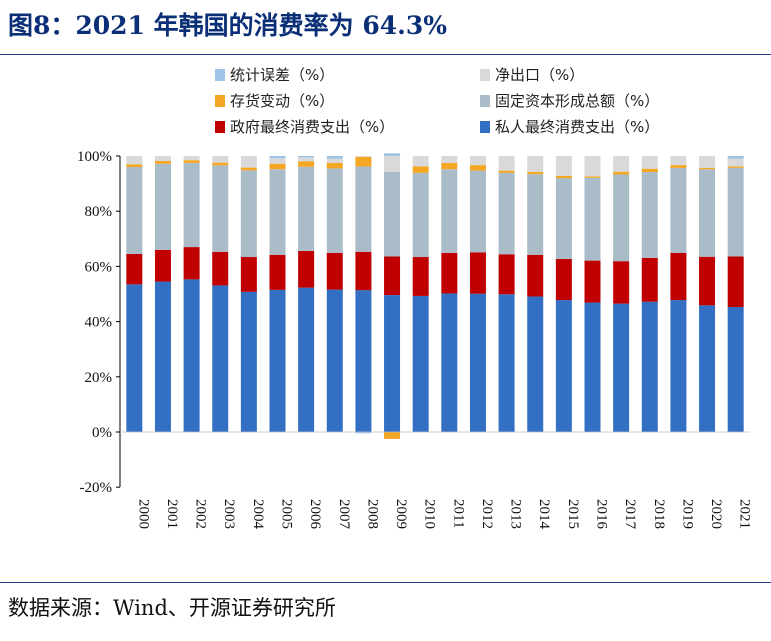 The height and width of the screenshot is (641, 771). I want to click on legend-item: 存货变动（%）, so click(274, 100).